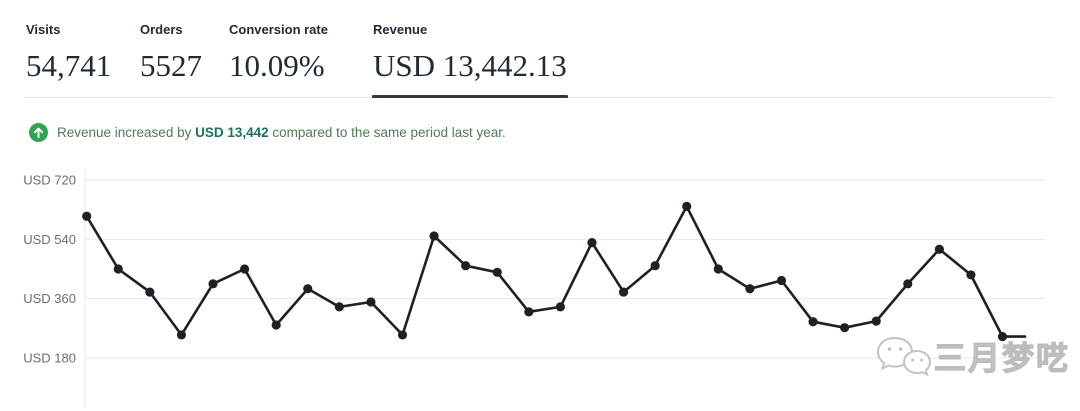 Image resolution: width=1080 pixels, height=411 pixels. I want to click on banner-suffix: compared to the same period last year., so click(387, 132).